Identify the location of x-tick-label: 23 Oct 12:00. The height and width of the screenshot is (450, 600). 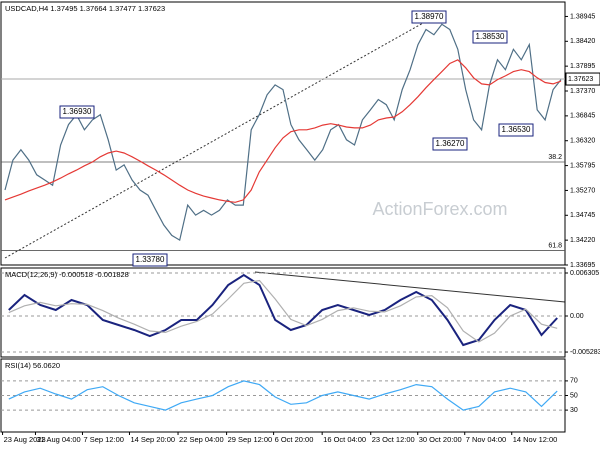
(393, 439).